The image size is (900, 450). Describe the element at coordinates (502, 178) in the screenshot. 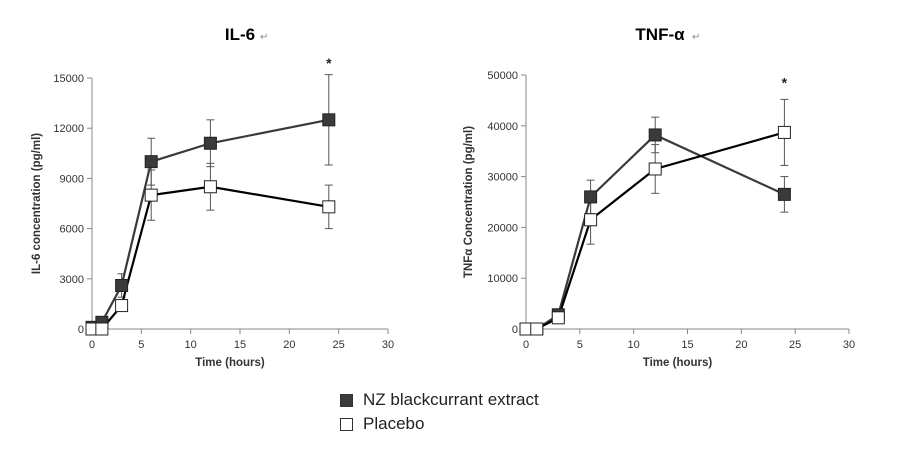

I see `y-tick-label: 30000` at that location.